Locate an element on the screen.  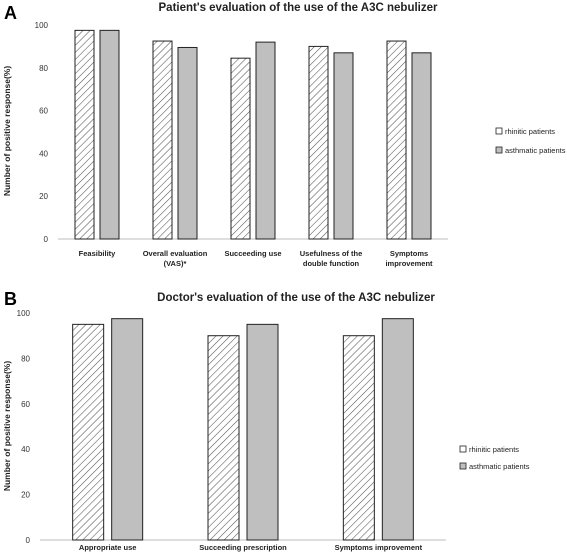
category-label-b: Symptoms improvement is located at coordinates (379, 547).